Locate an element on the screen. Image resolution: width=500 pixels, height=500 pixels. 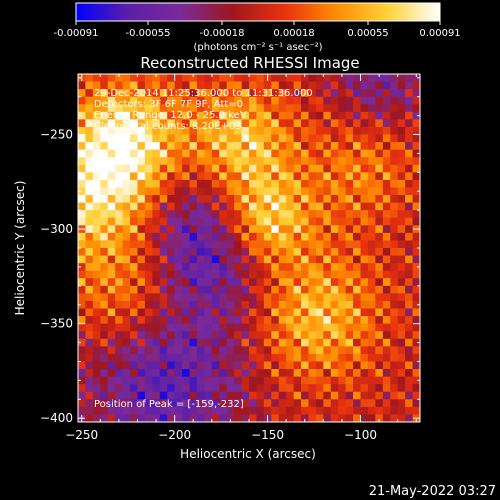
x-axis-label: Heliocentric X (arcsec) is located at coordinates (248, 454).